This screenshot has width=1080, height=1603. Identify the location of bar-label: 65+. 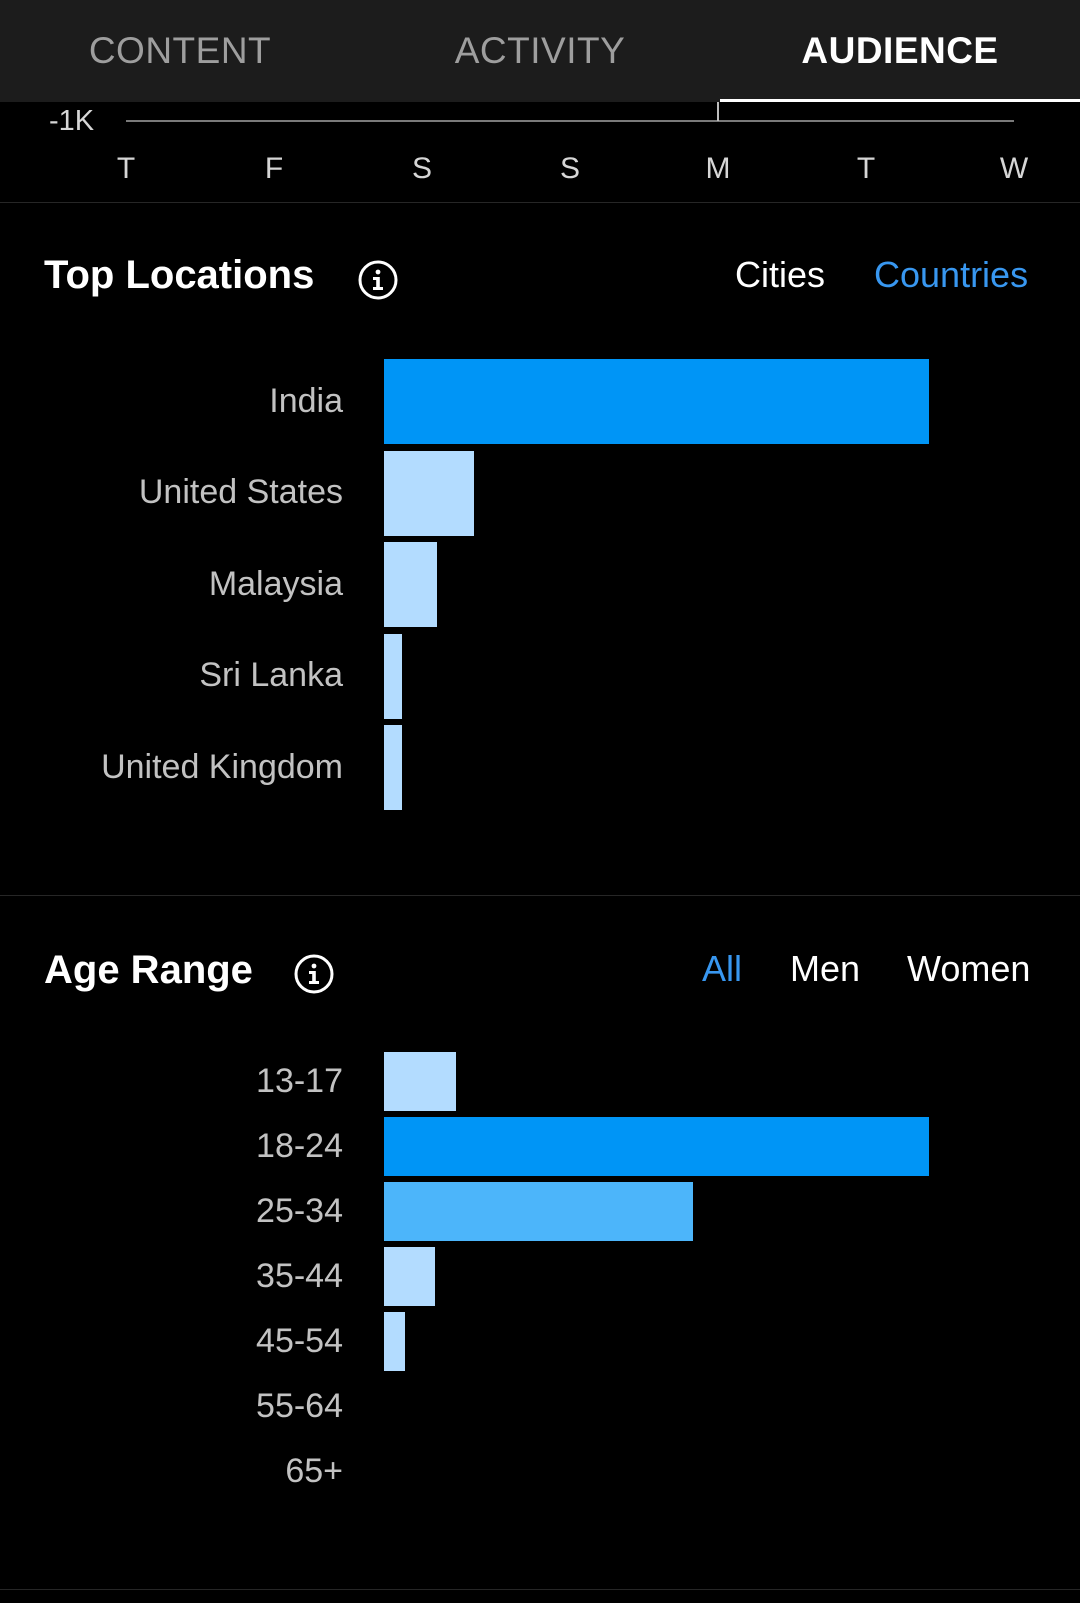
(314, 1470).